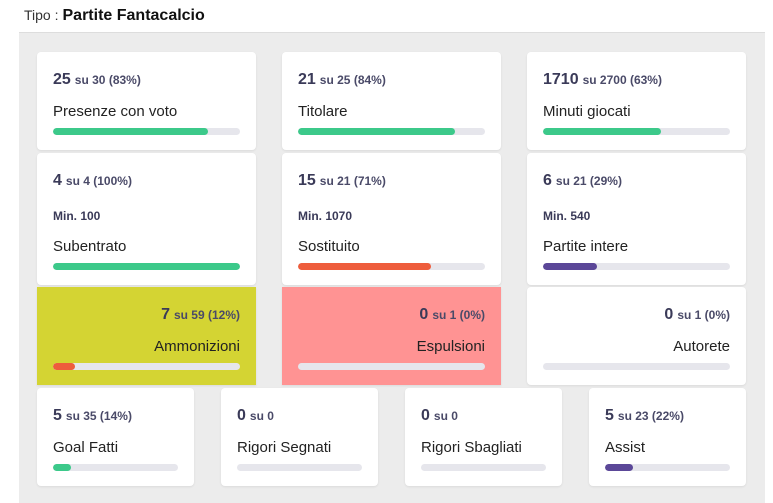  What do you see at coordinates (146, 80) in the screenshot?
I see `stat-value-line: 25 su 30 (83%)` at bounding box center [146, 80].